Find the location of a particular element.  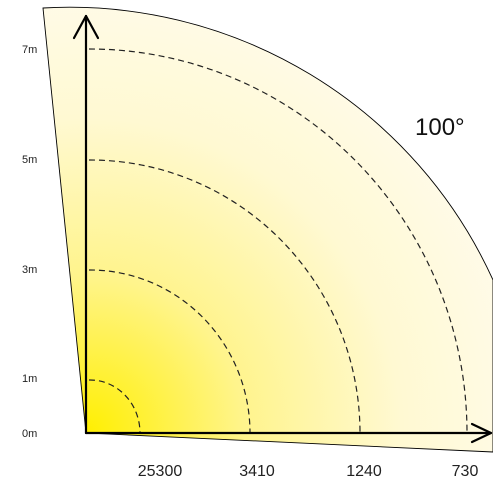

ring-3m is located at coordinates (169, 351).